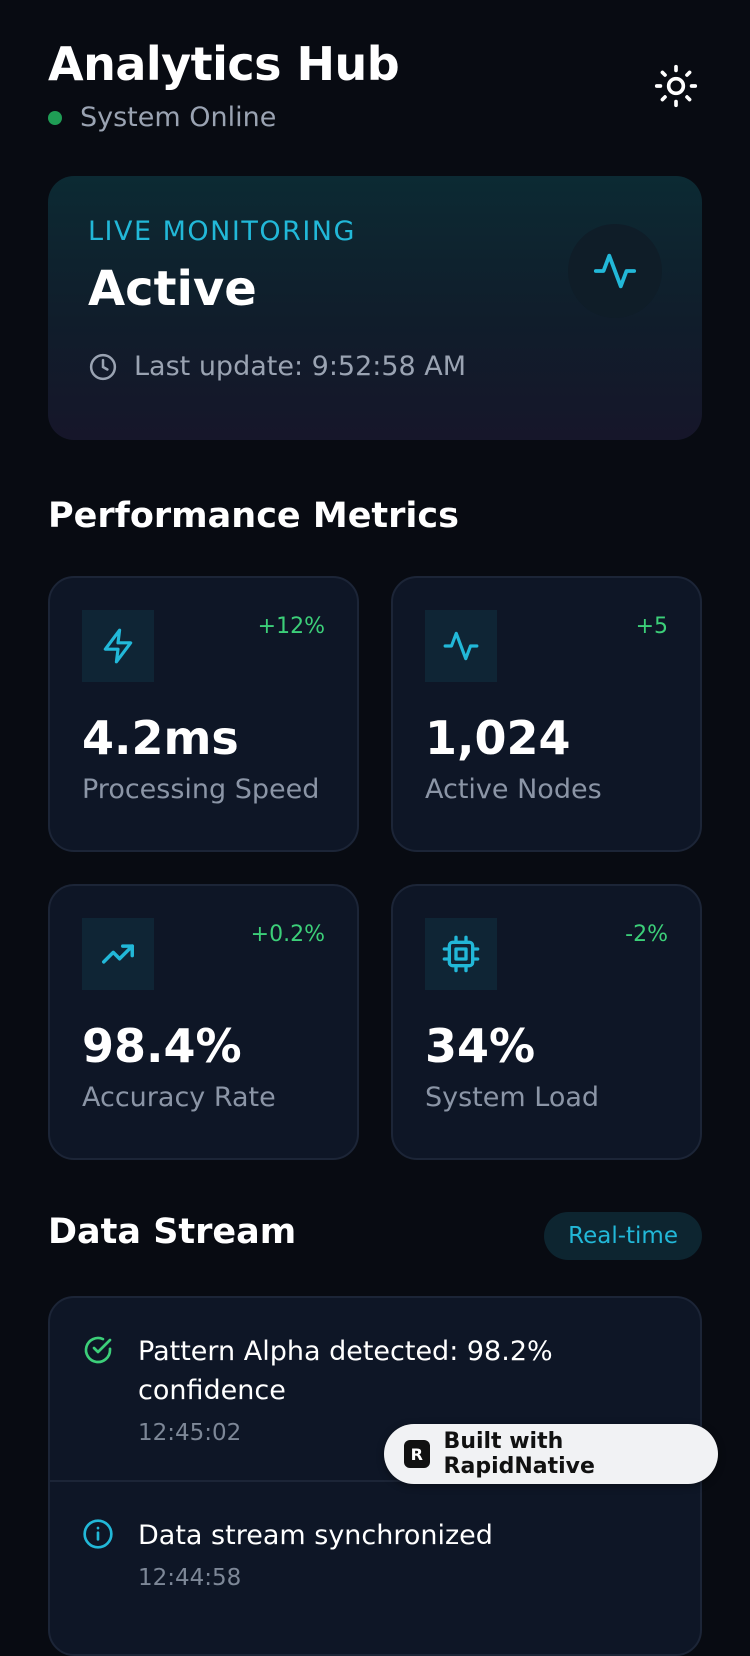  What do you see at coordinates (98, 1350) in the screenshot?
I see `check-circle-icon` at bounding box center [98, 1350].